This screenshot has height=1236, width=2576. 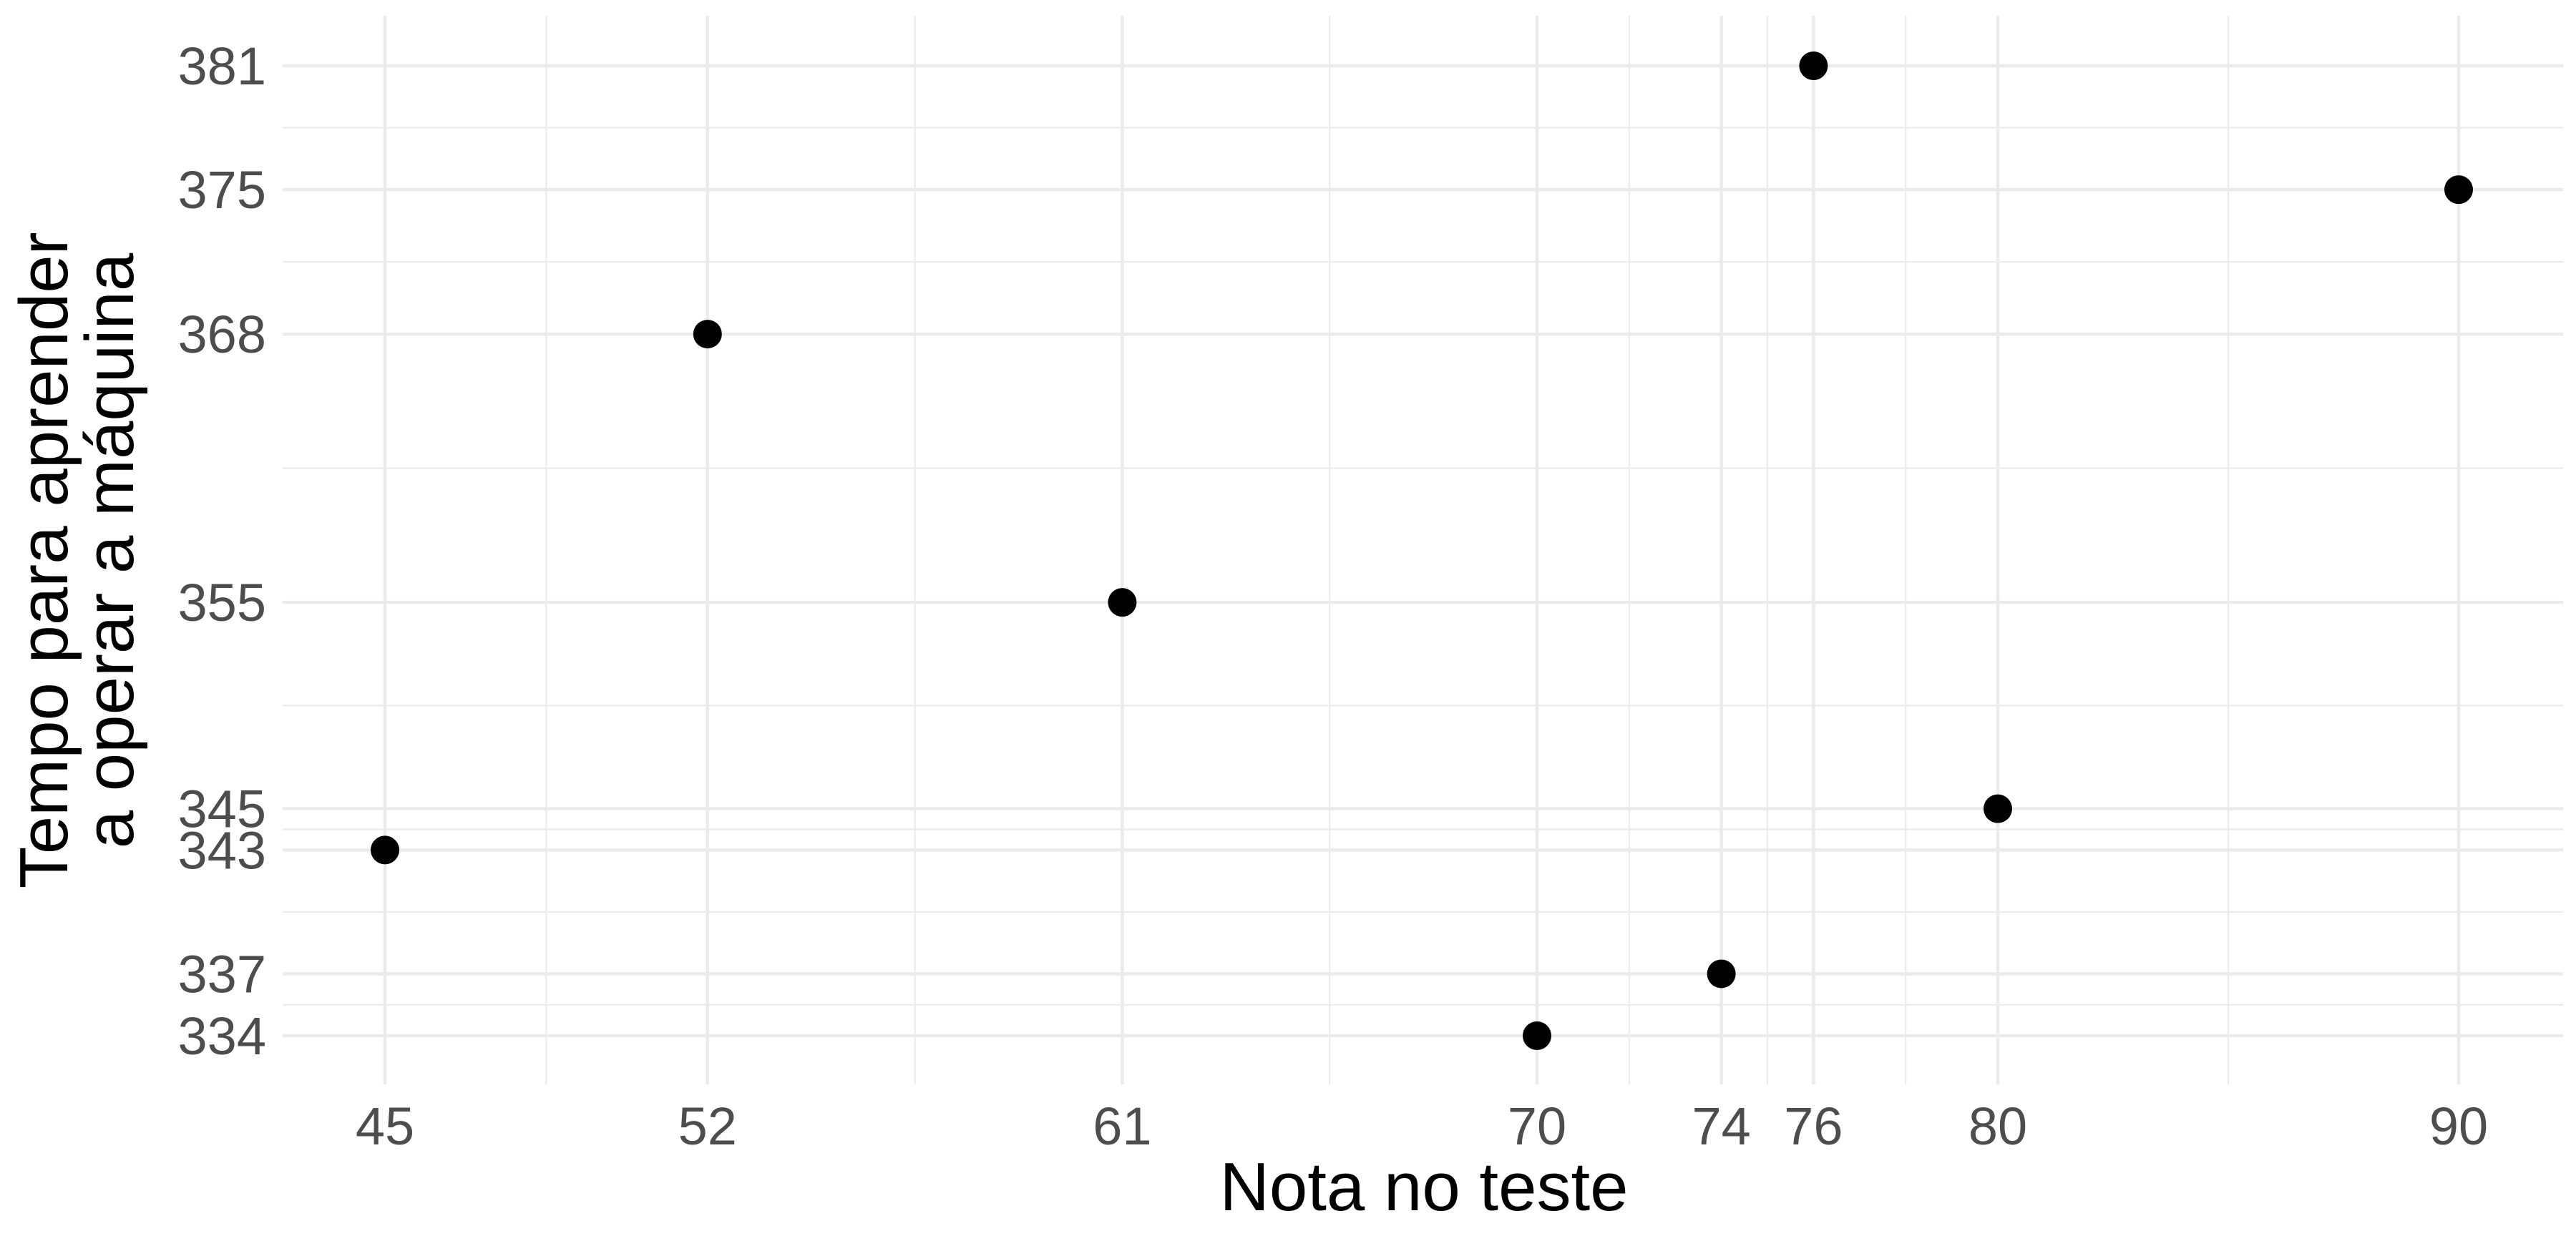 What do you see at coordinates (110, 550) in the screenshot?
I see `y-axis-title-line-2: a operar a máquina` at bounding box center [110, 550].